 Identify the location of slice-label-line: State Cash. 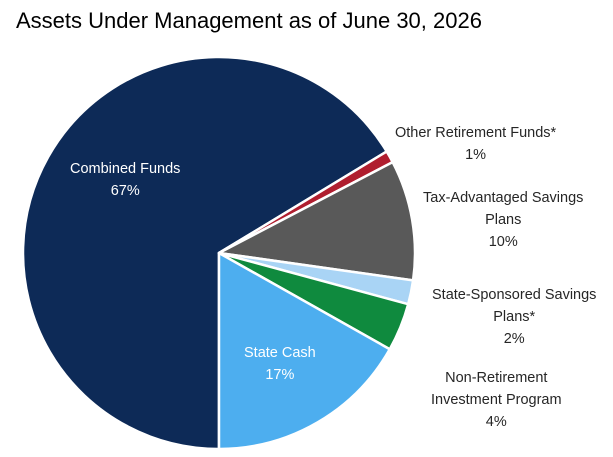
(280, 353).